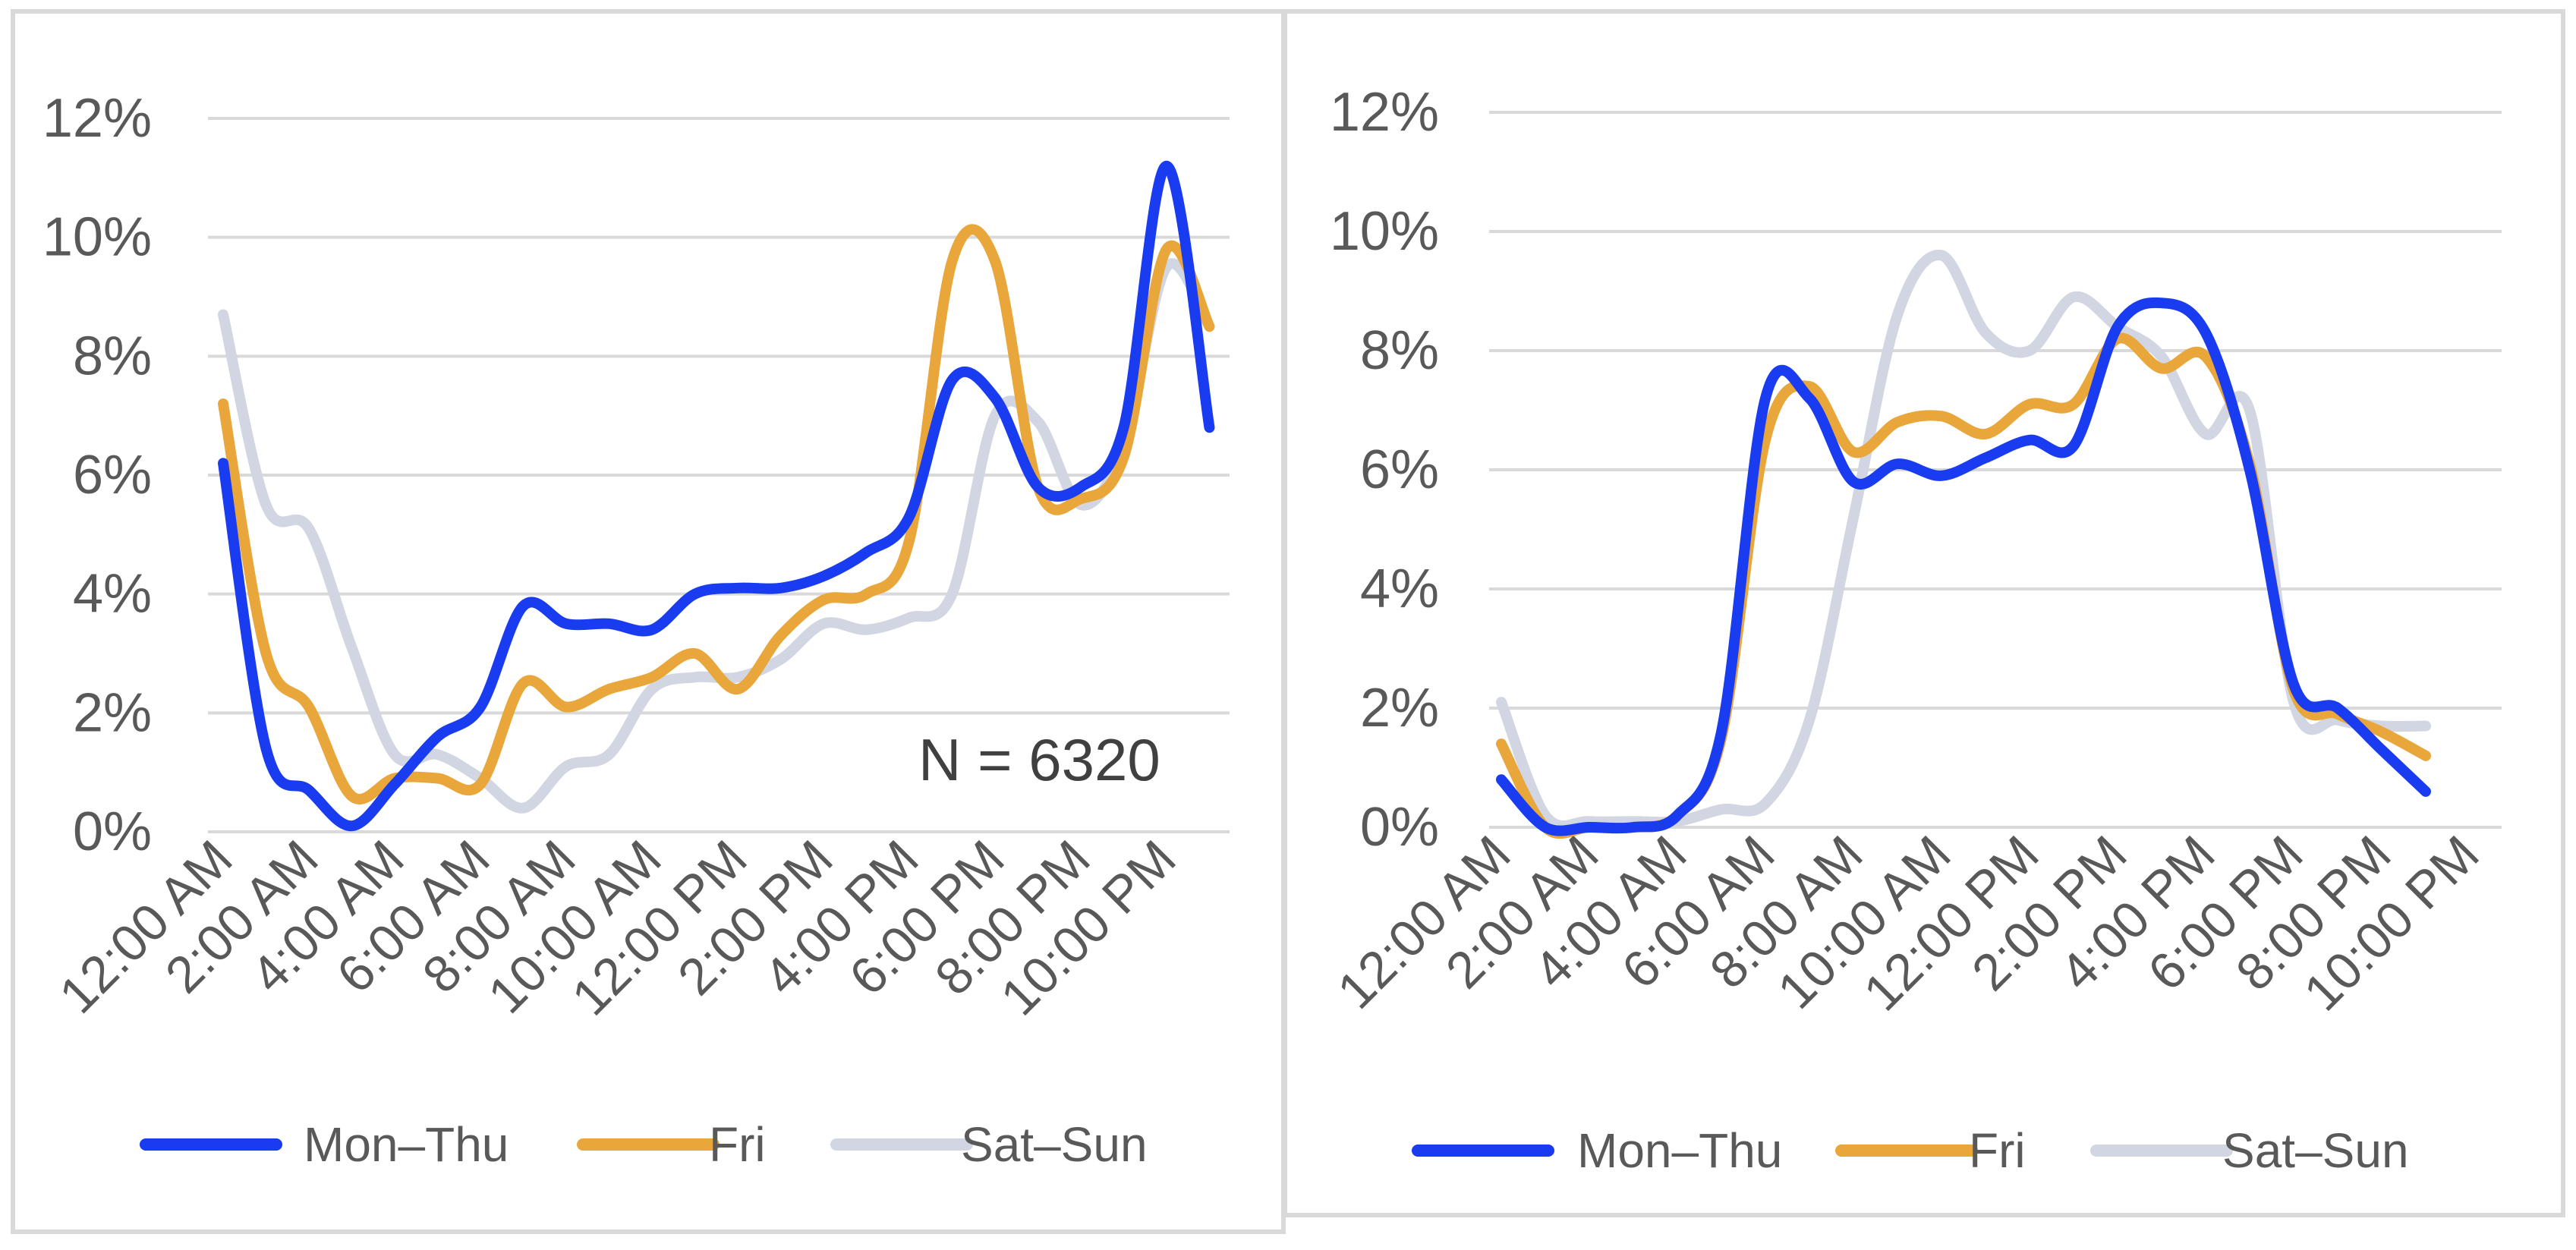 Image resolution: width=2576 pixels, height=1250 pixels. Describe the element at coordinates (1963, 586) in the screenshot. I see `series-line-fri` at that location.